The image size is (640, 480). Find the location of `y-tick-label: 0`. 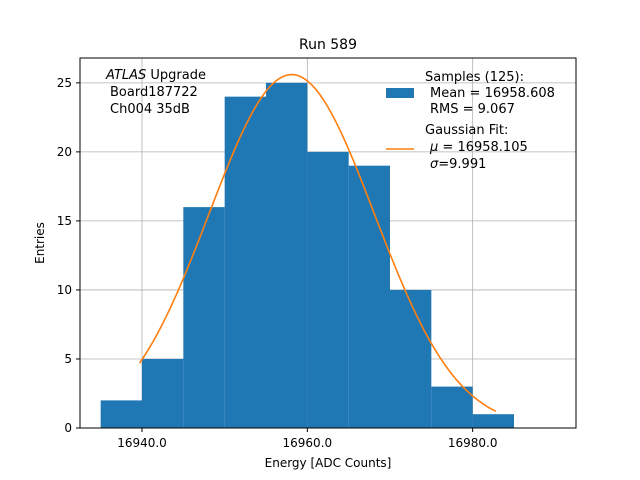

y-tick-label: 0 is located at coordinates (68, 428).